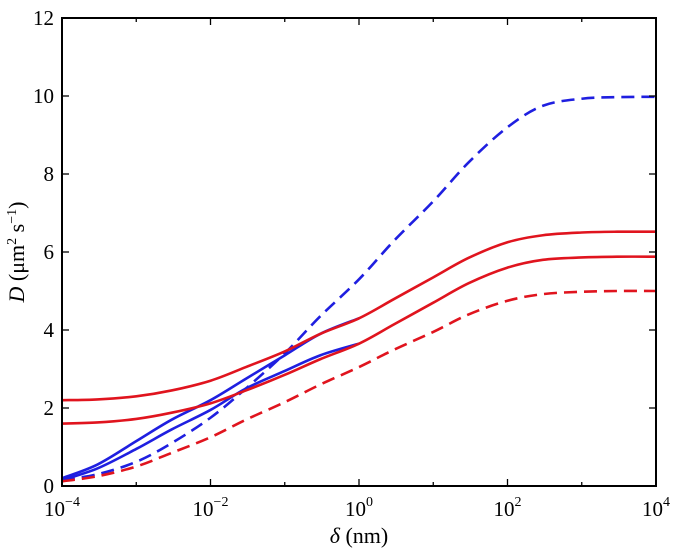 The image size is (678, 552). I want to click on y-tick-label: 0, so click(49, 486).